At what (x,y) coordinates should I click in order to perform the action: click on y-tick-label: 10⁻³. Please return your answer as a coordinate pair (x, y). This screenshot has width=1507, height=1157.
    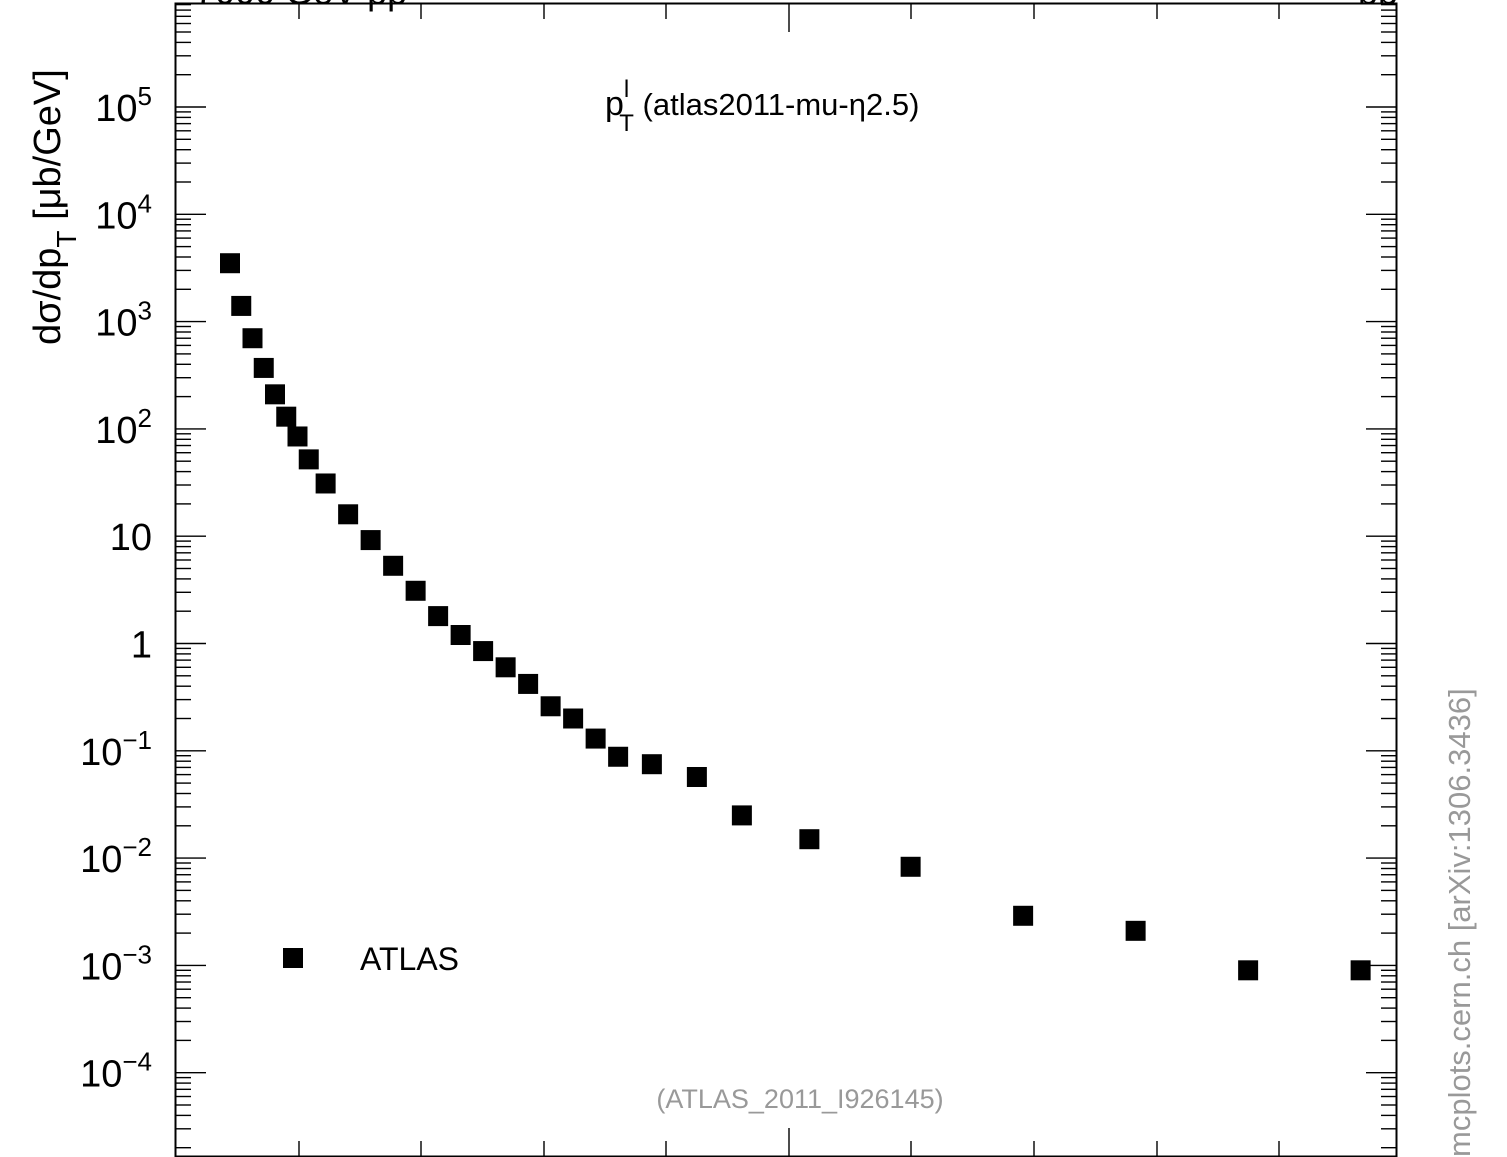
    Looking at the image, I should click on (116, 963).